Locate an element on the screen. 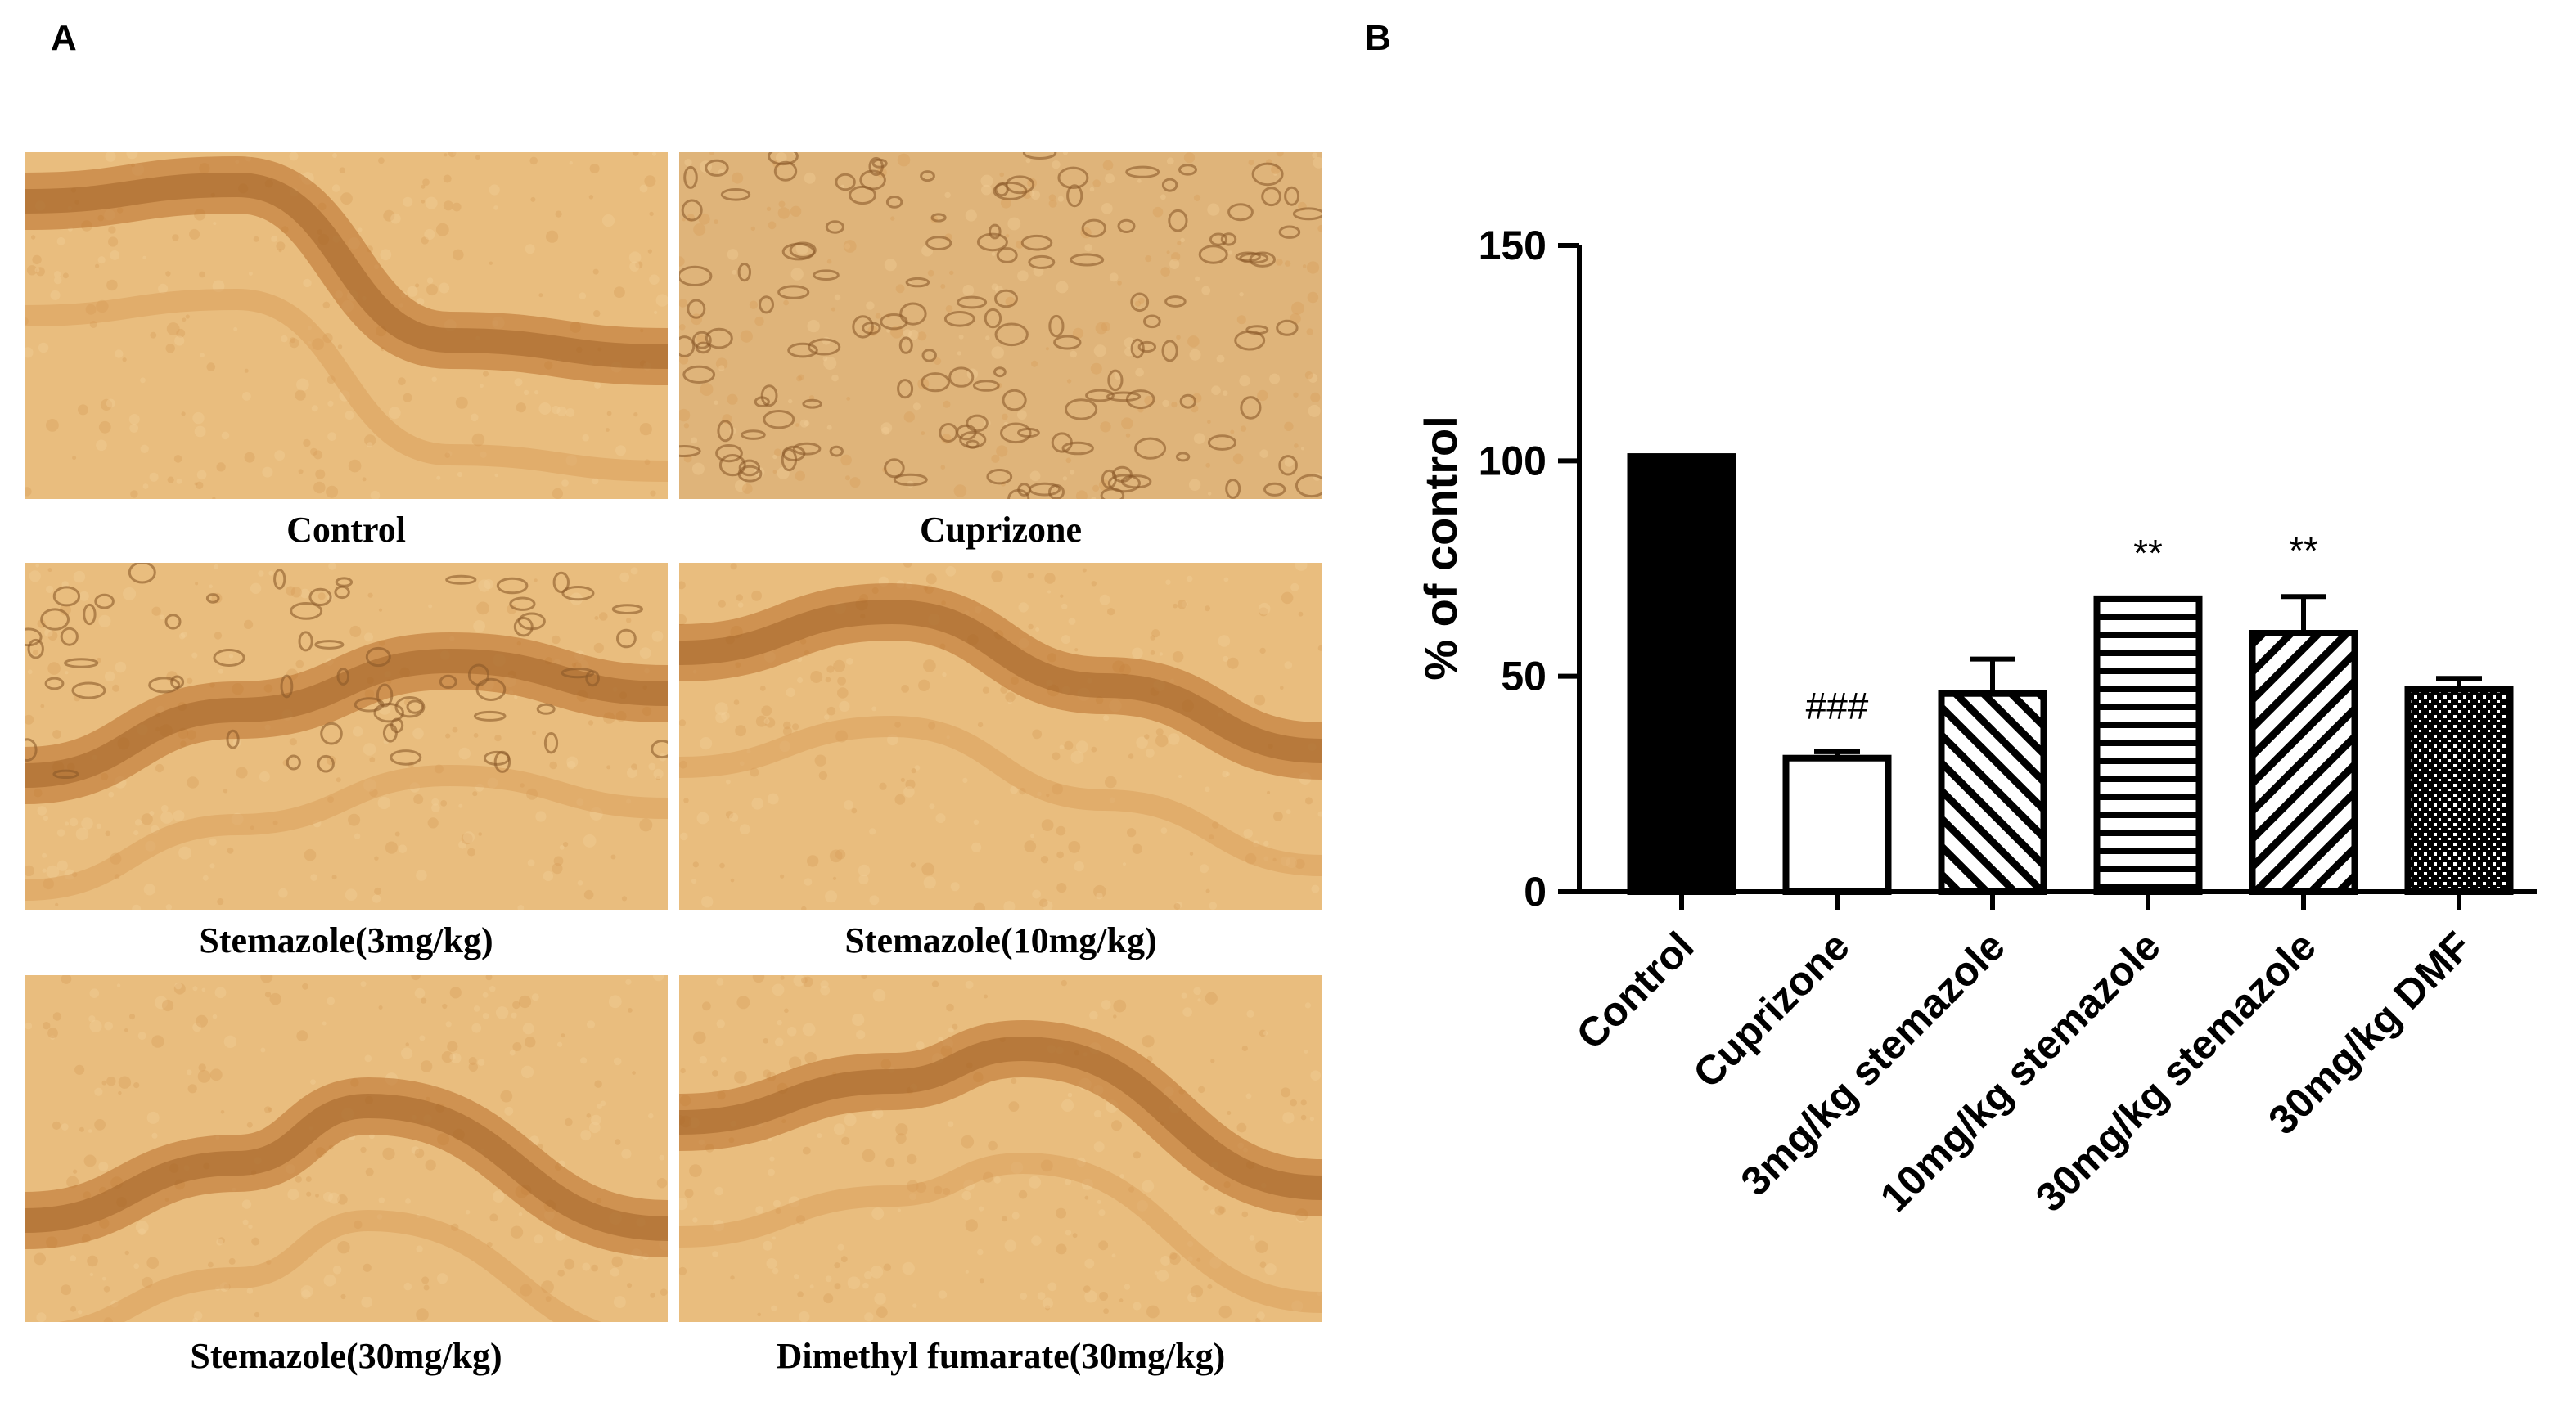  micrograph-control is located at coordinates (347, 325).